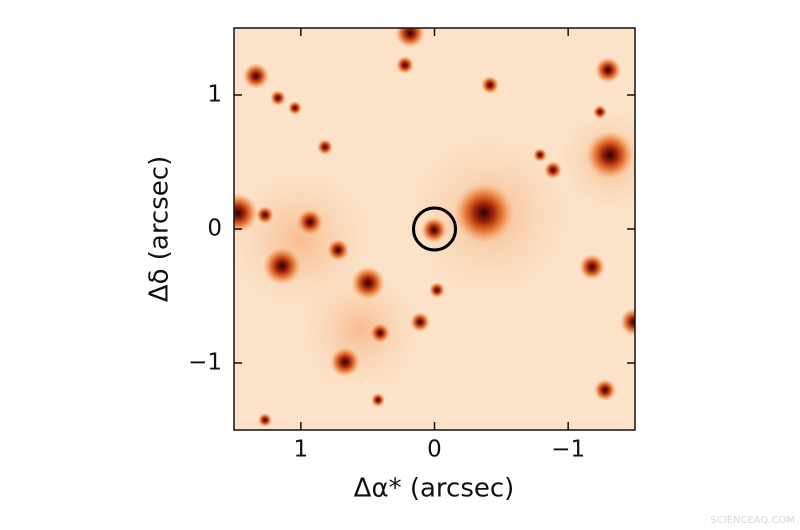  Describe the element at coordinates (301, 450) in the screenshot. I see `x-tick-label: 1` at that location.